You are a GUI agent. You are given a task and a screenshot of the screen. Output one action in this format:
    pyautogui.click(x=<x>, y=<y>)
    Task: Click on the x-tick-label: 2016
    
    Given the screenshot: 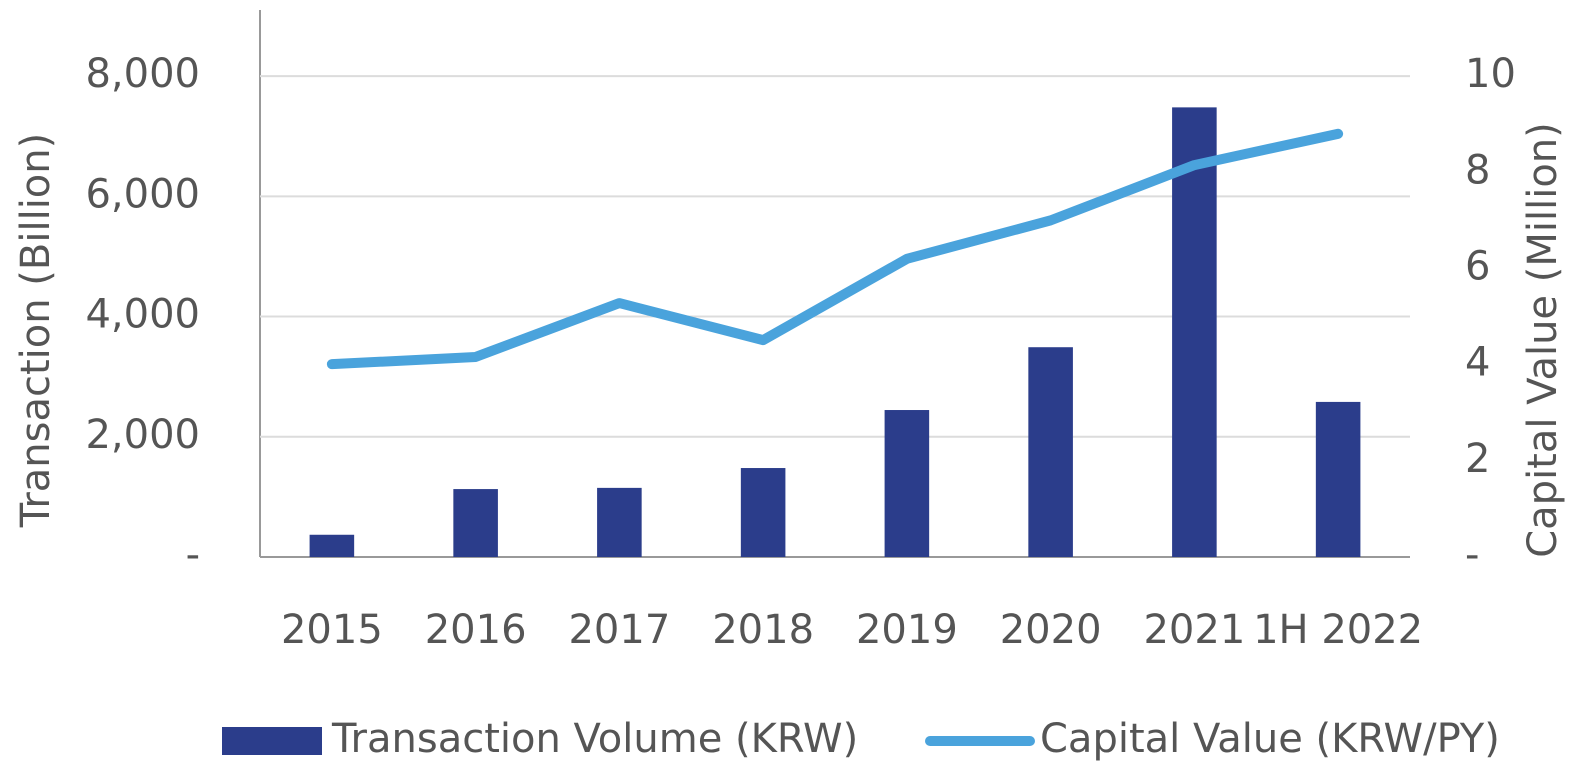 What is the action you would take?
    pyautogui.click(x=476, y=630)
    